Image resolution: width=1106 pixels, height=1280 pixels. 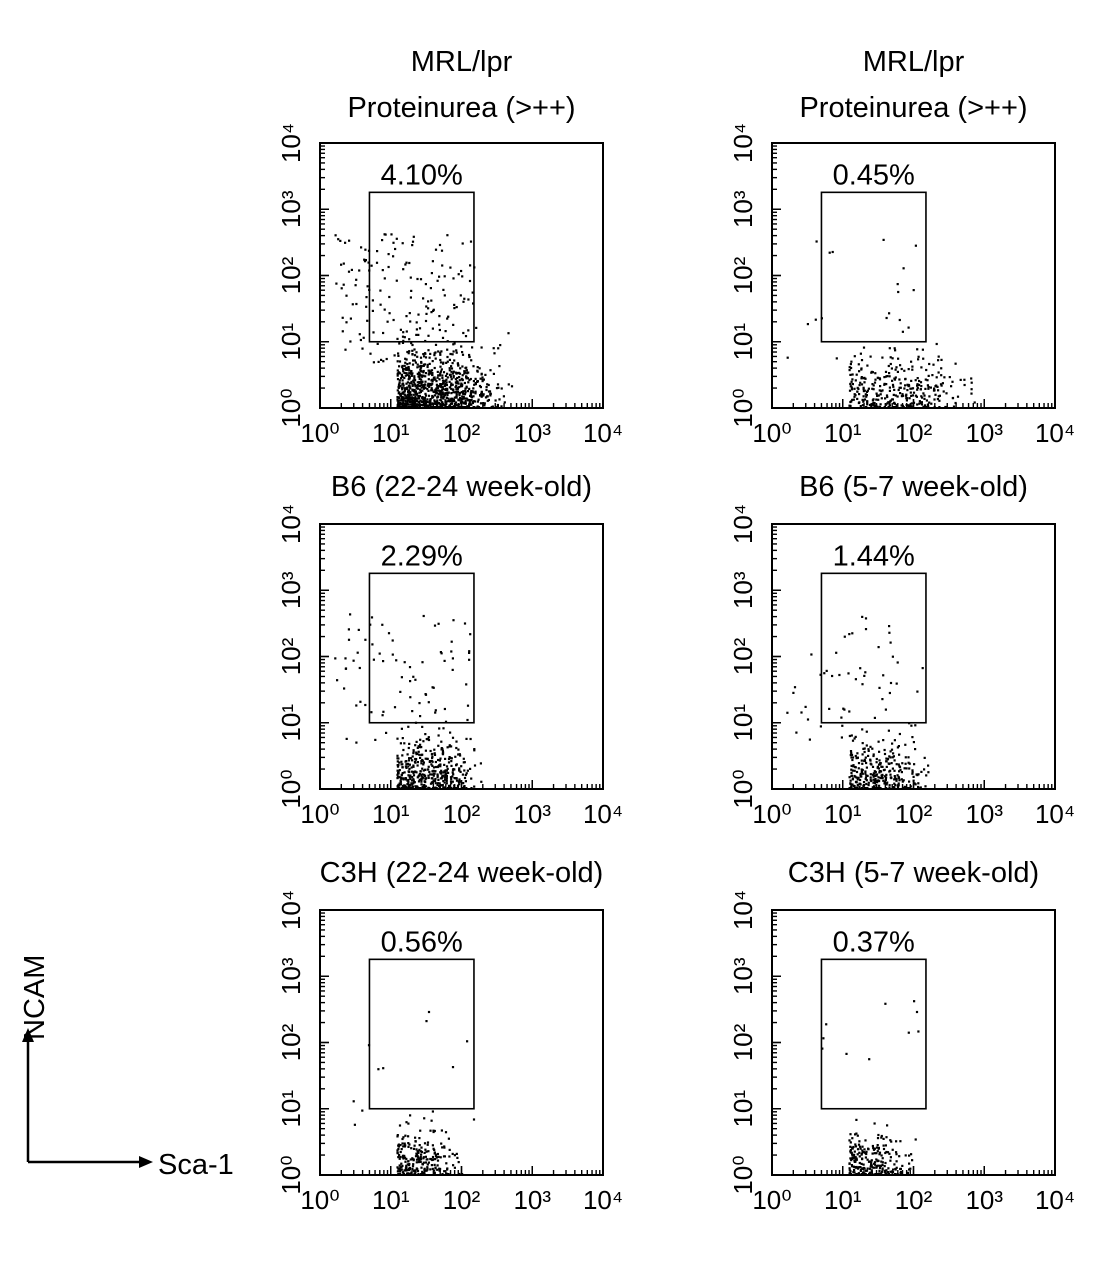 I want to click on y-tick-label: 10⁴, so click(x=291, y=143).